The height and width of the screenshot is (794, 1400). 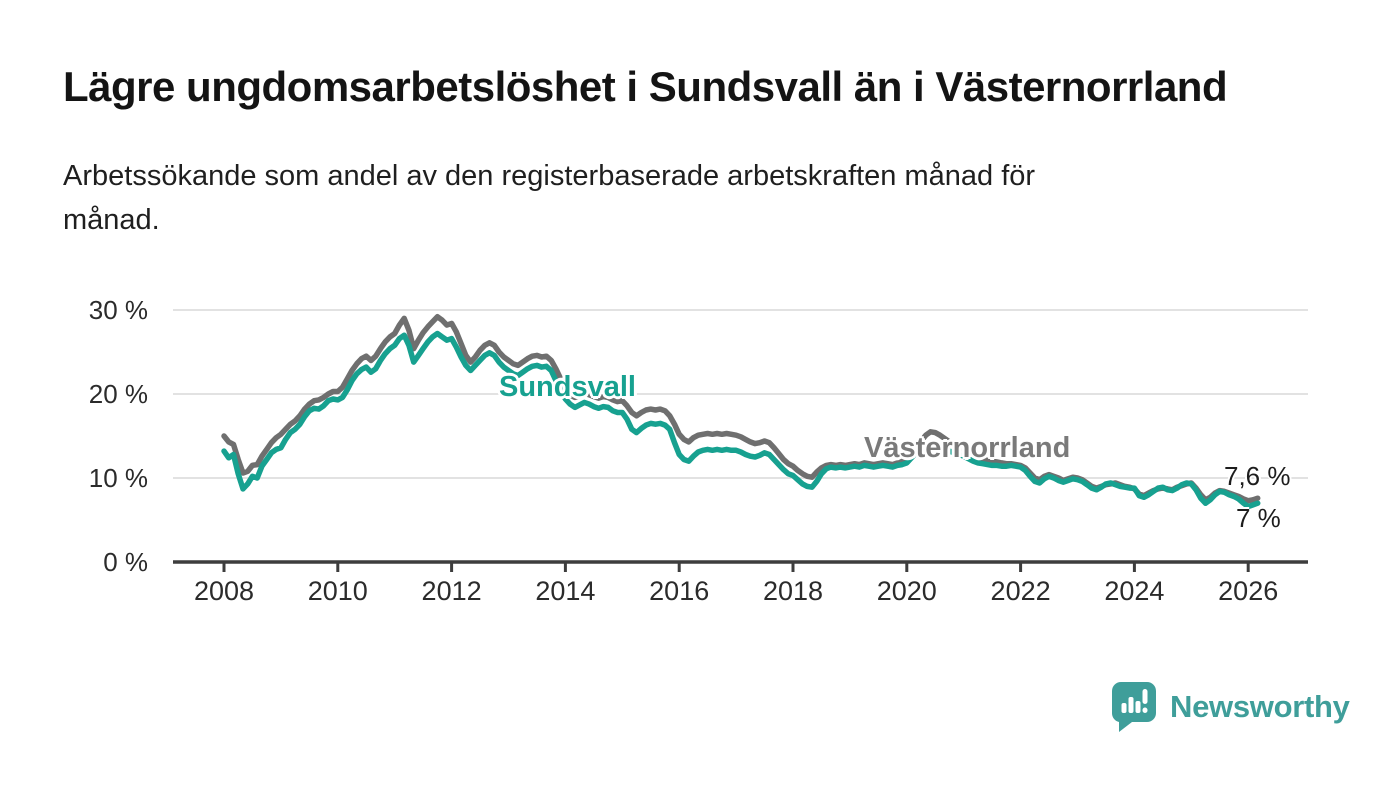 What do you see at coordinates (565, 591) in the screenshot?
I see `svg-text: 2014` at bounding box center [565, 591].